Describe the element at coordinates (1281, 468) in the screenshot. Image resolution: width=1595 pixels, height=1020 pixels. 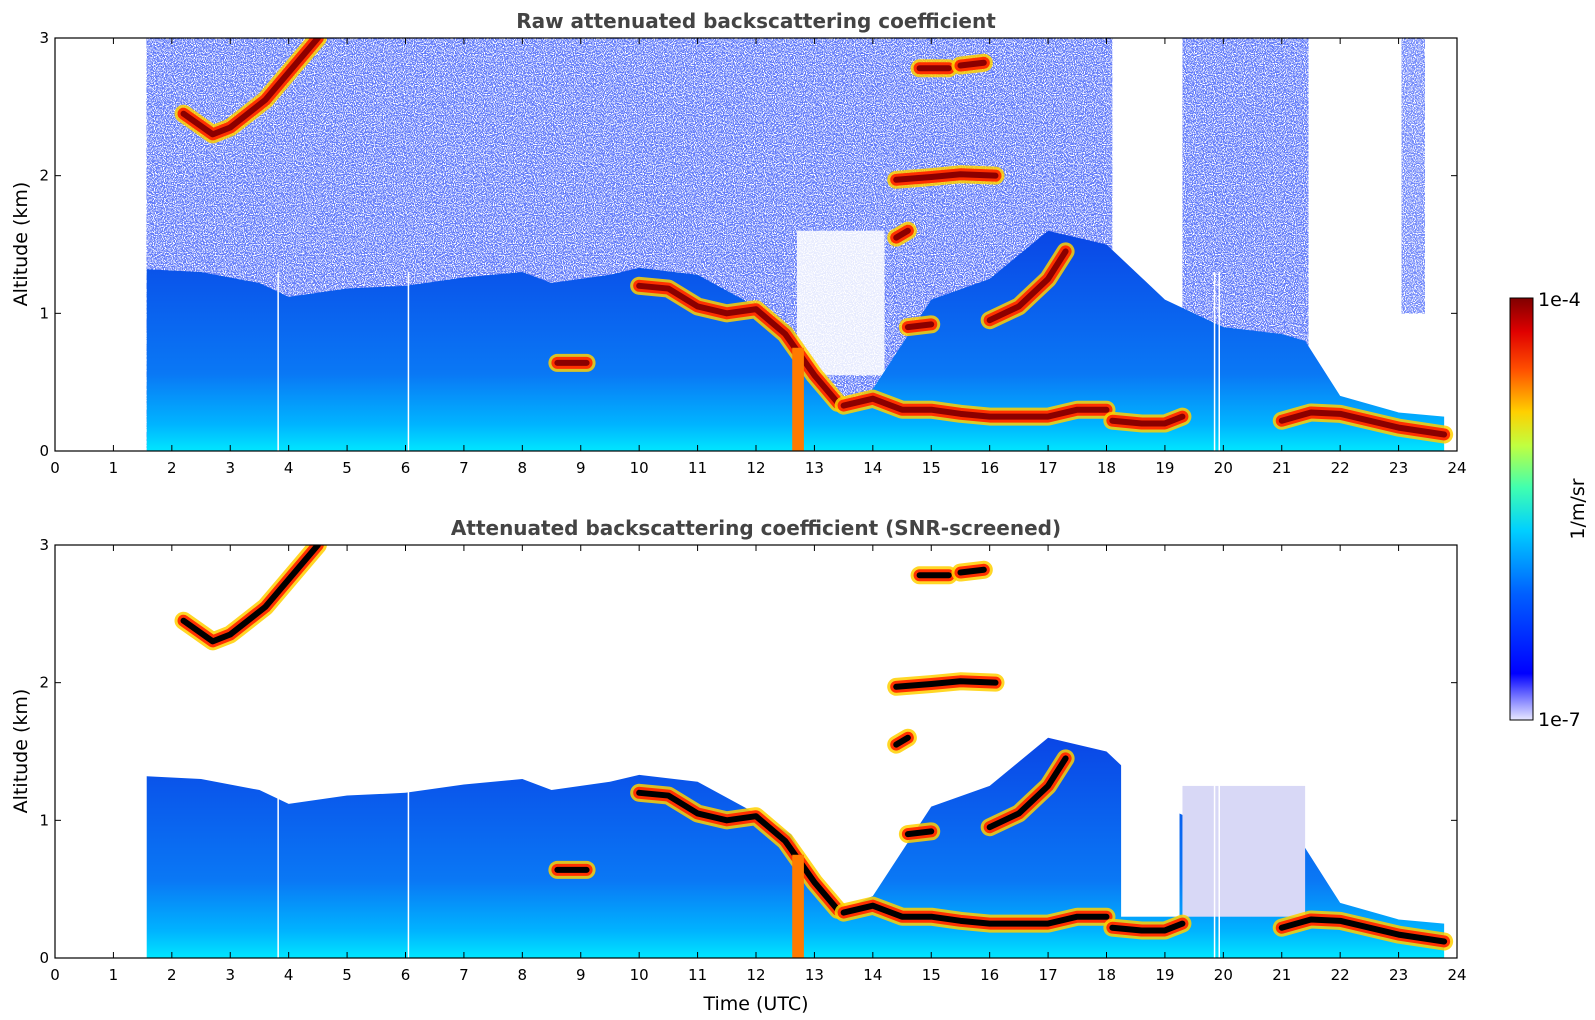
I see `raw-x-tick-label: 21` at that location.